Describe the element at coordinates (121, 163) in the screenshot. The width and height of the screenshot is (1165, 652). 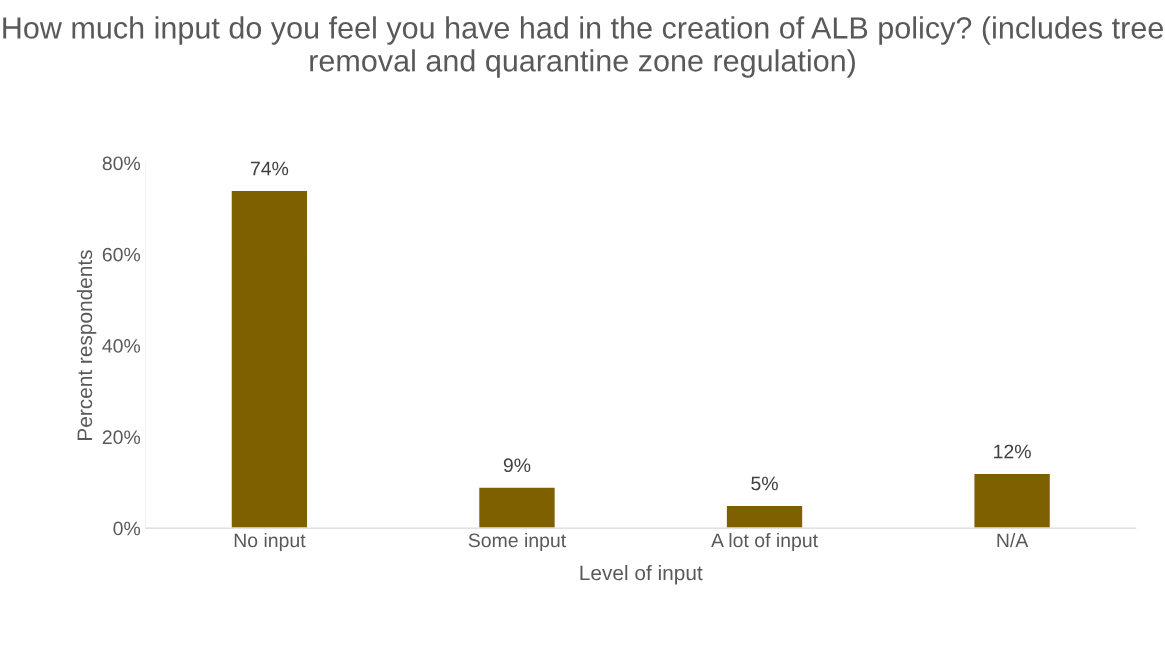
I see `y-tick-label: 80%` at that location.